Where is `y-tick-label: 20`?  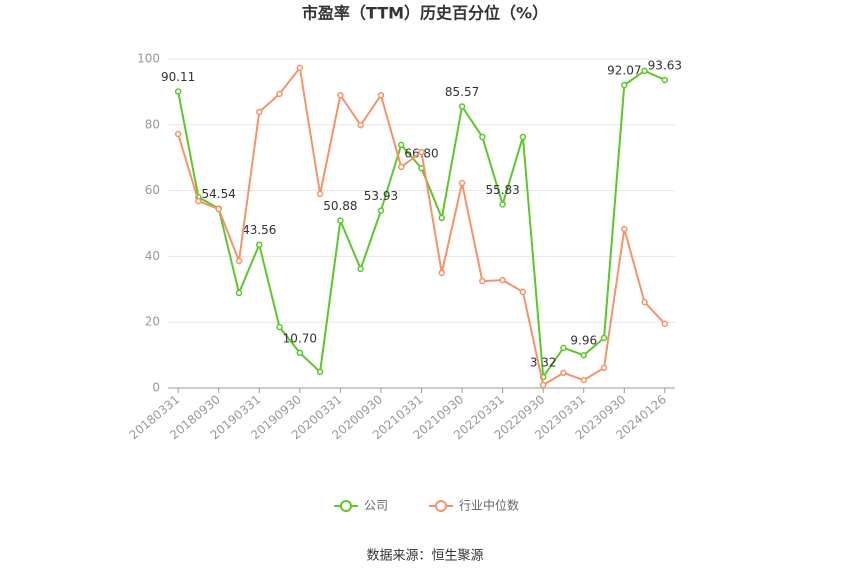
y-tick-label: 20 is located at coordinates (152, 322).